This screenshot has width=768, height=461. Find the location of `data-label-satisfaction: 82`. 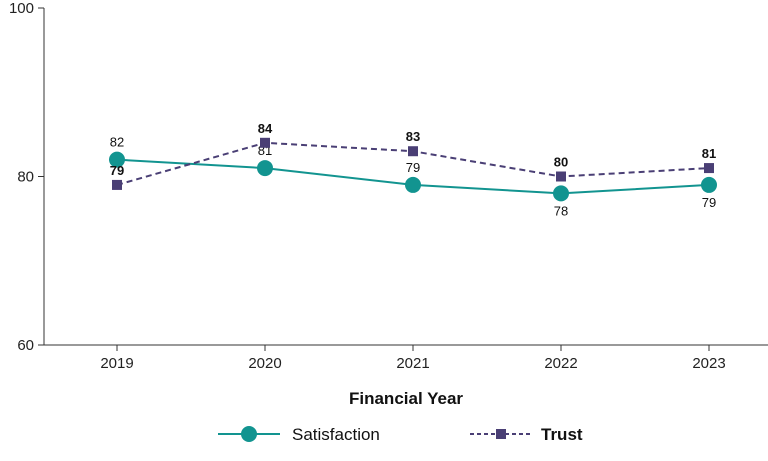

data-label-satisfaction: 82 is located at coordinates (117, 142).